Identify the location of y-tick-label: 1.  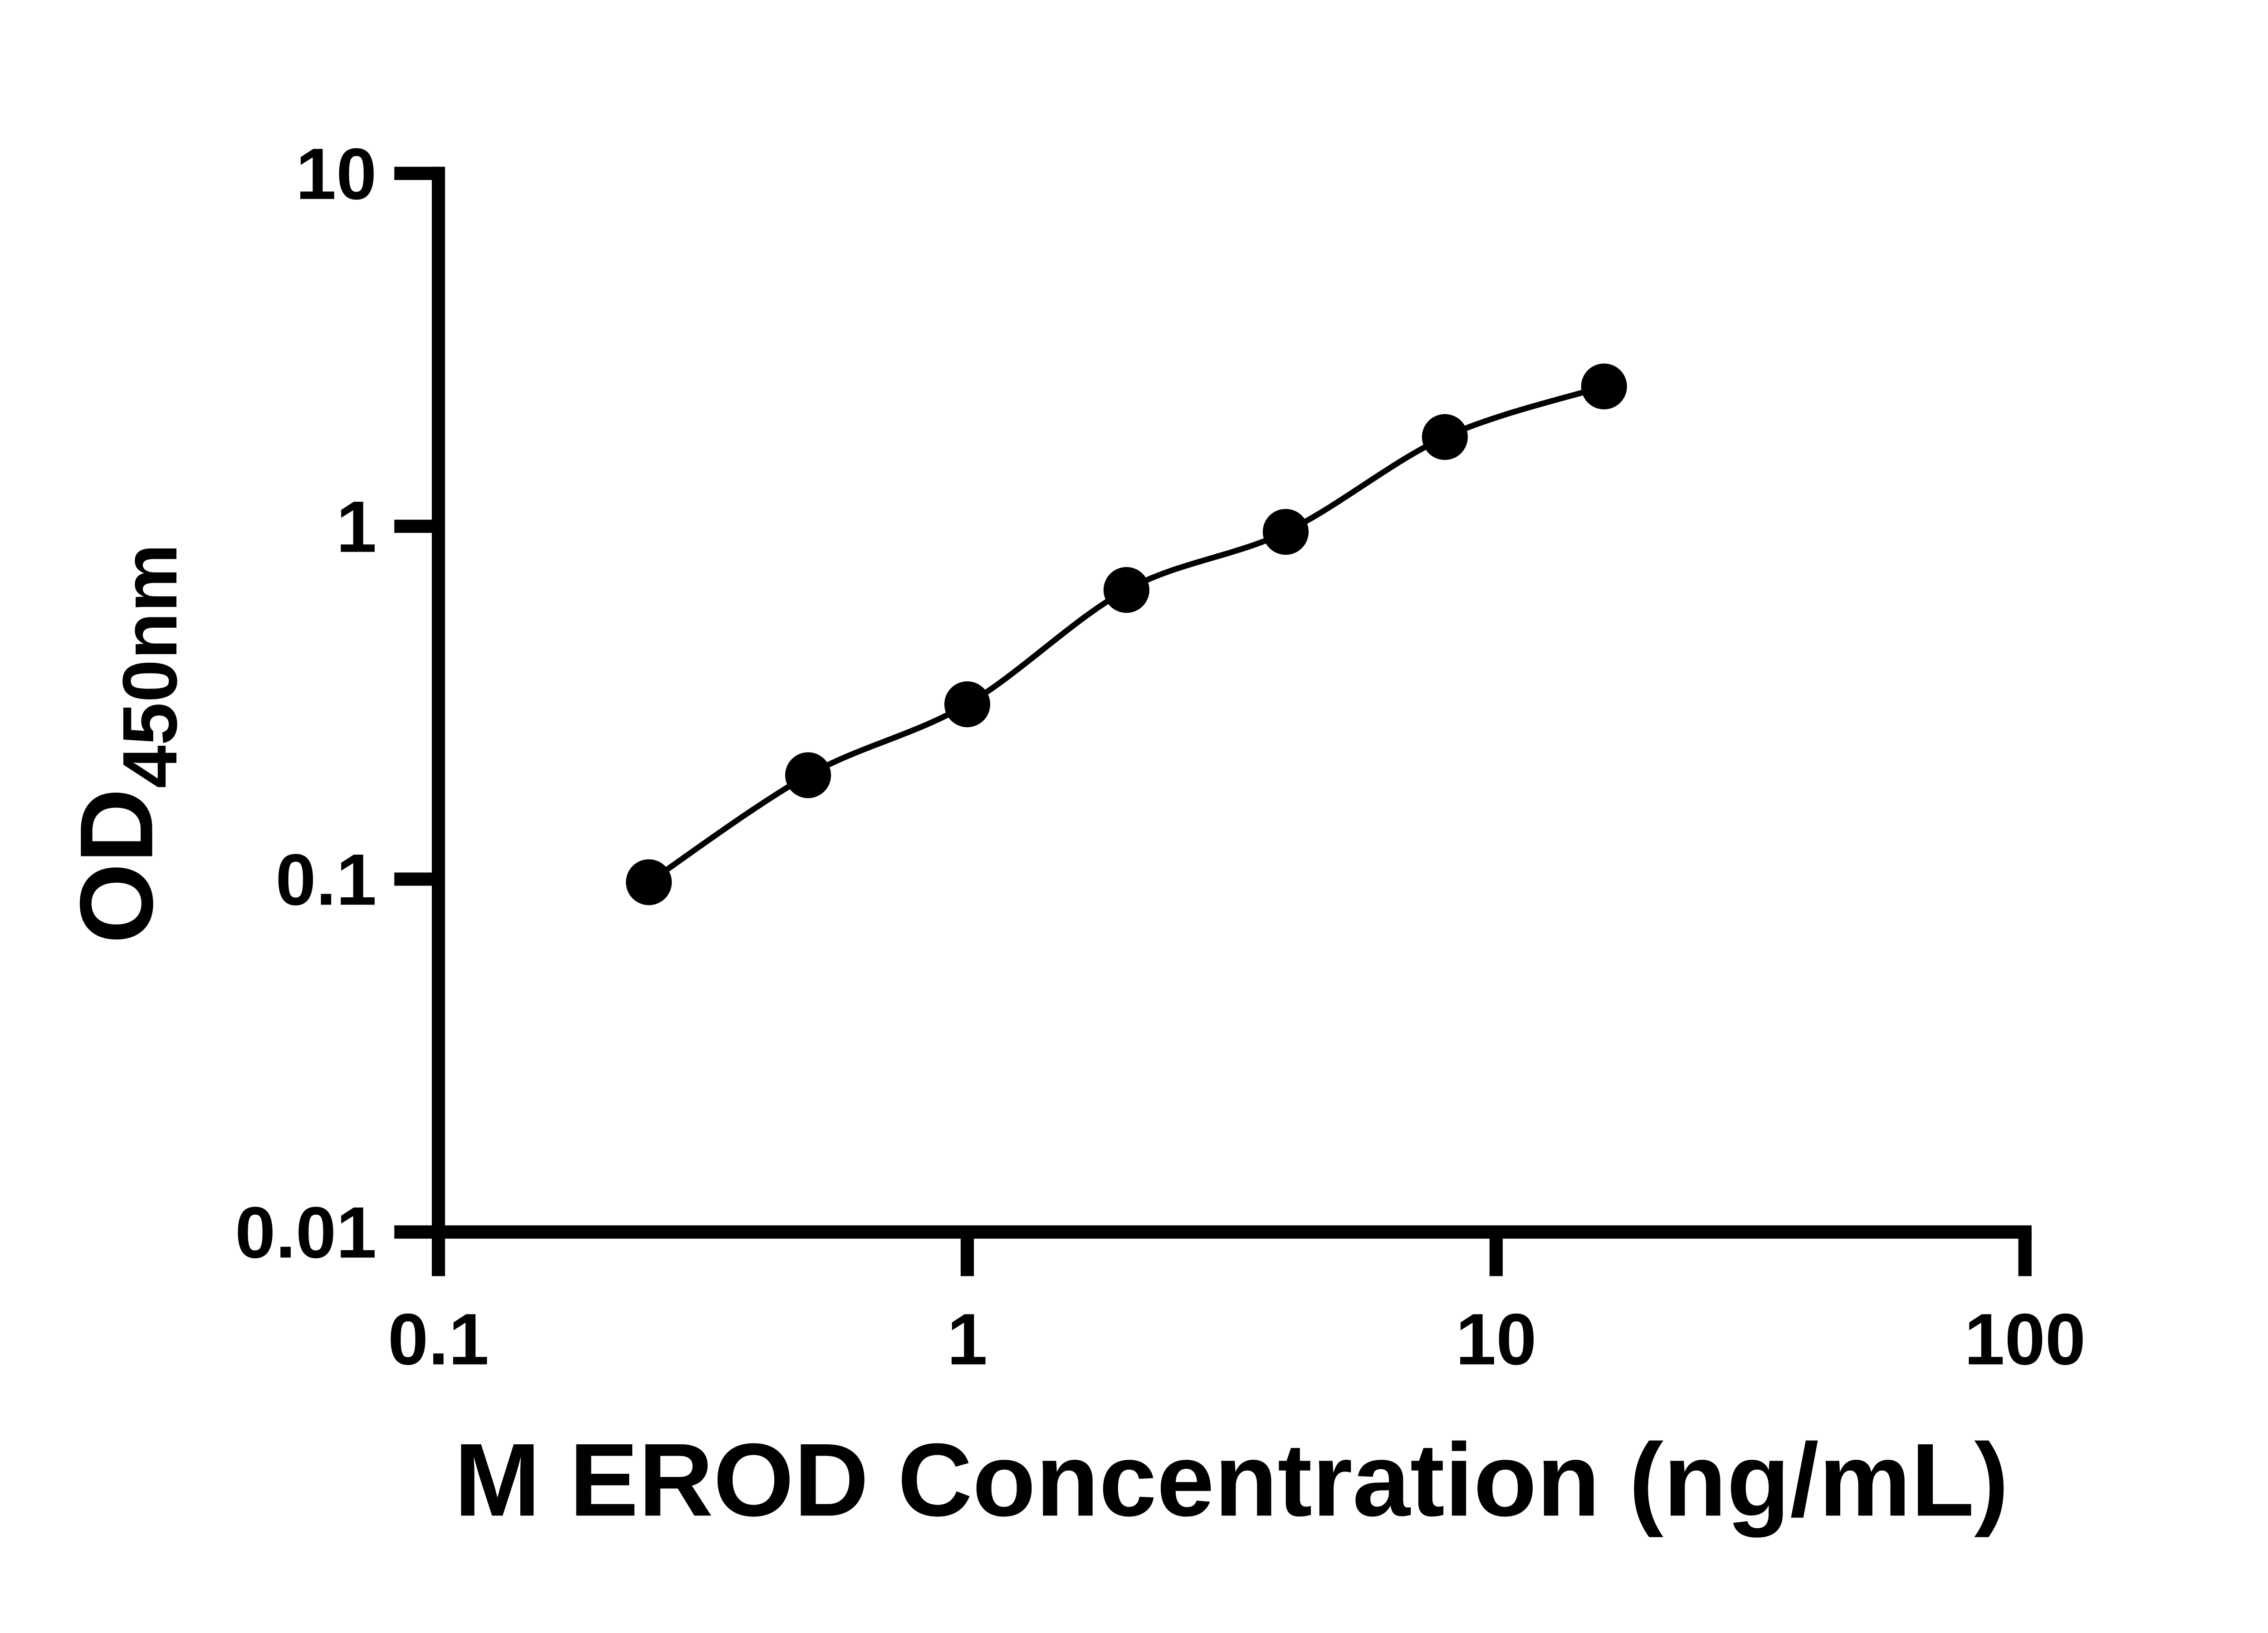
(356, 526).